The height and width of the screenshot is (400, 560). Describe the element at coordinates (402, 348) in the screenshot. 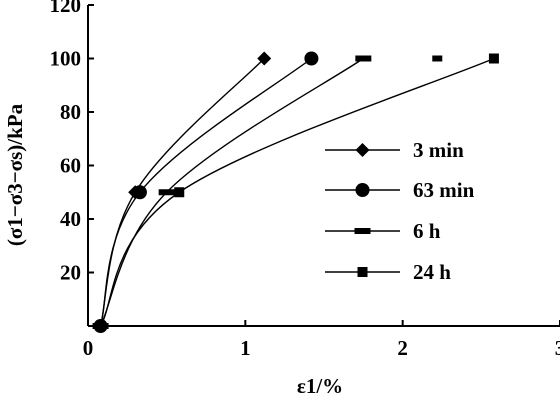

I see `x-tick-label: 2` at that location.